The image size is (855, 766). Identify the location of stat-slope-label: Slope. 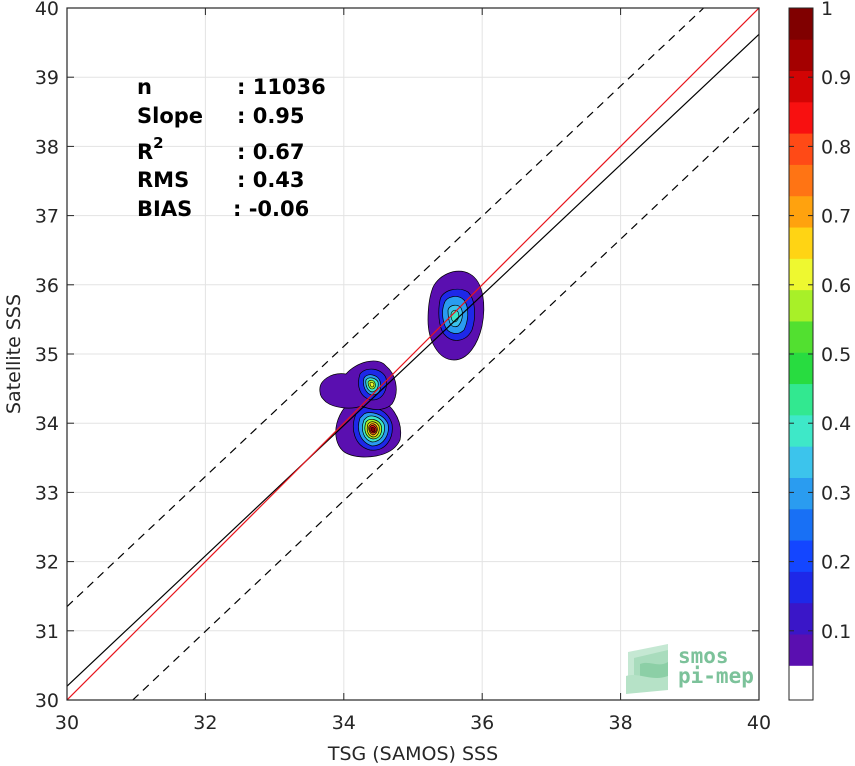
(170, 116).